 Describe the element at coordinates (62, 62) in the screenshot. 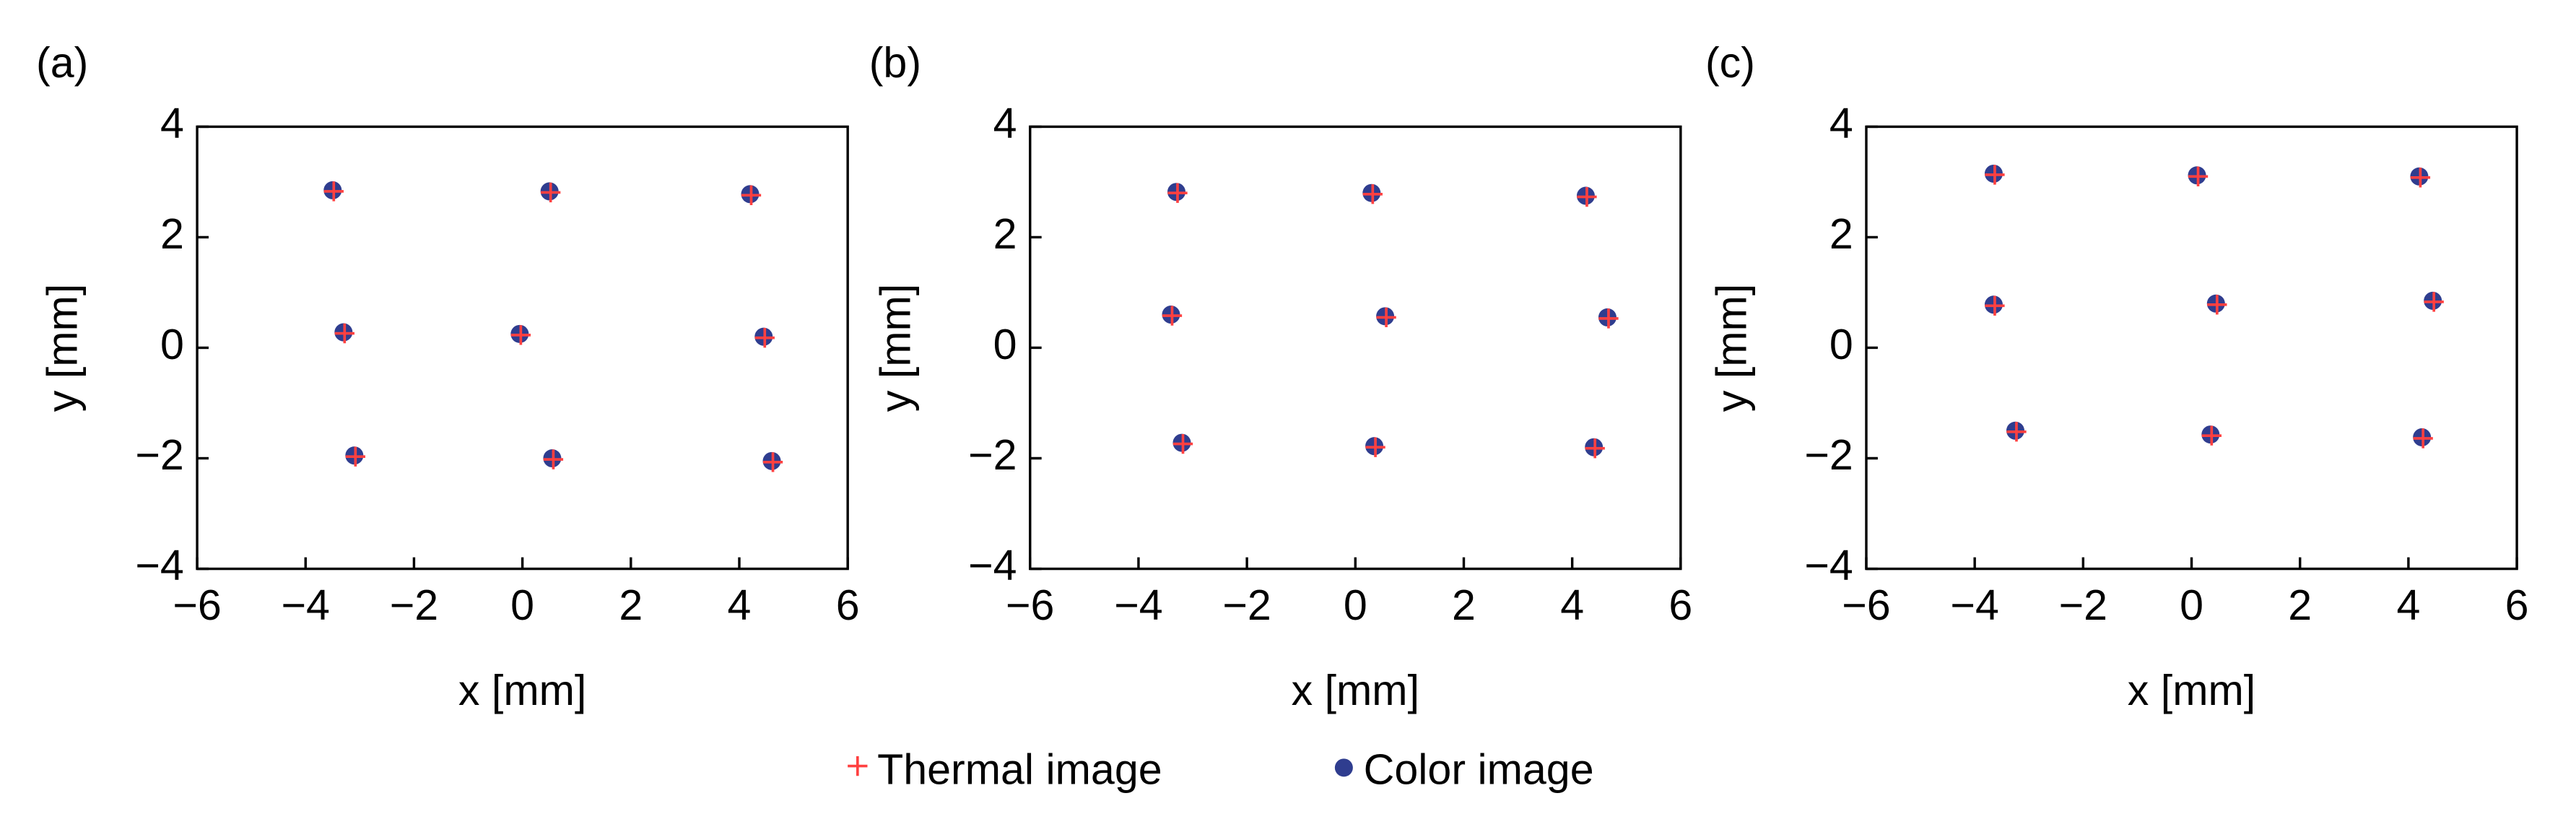

I see `panel-label: (a)` at that location.